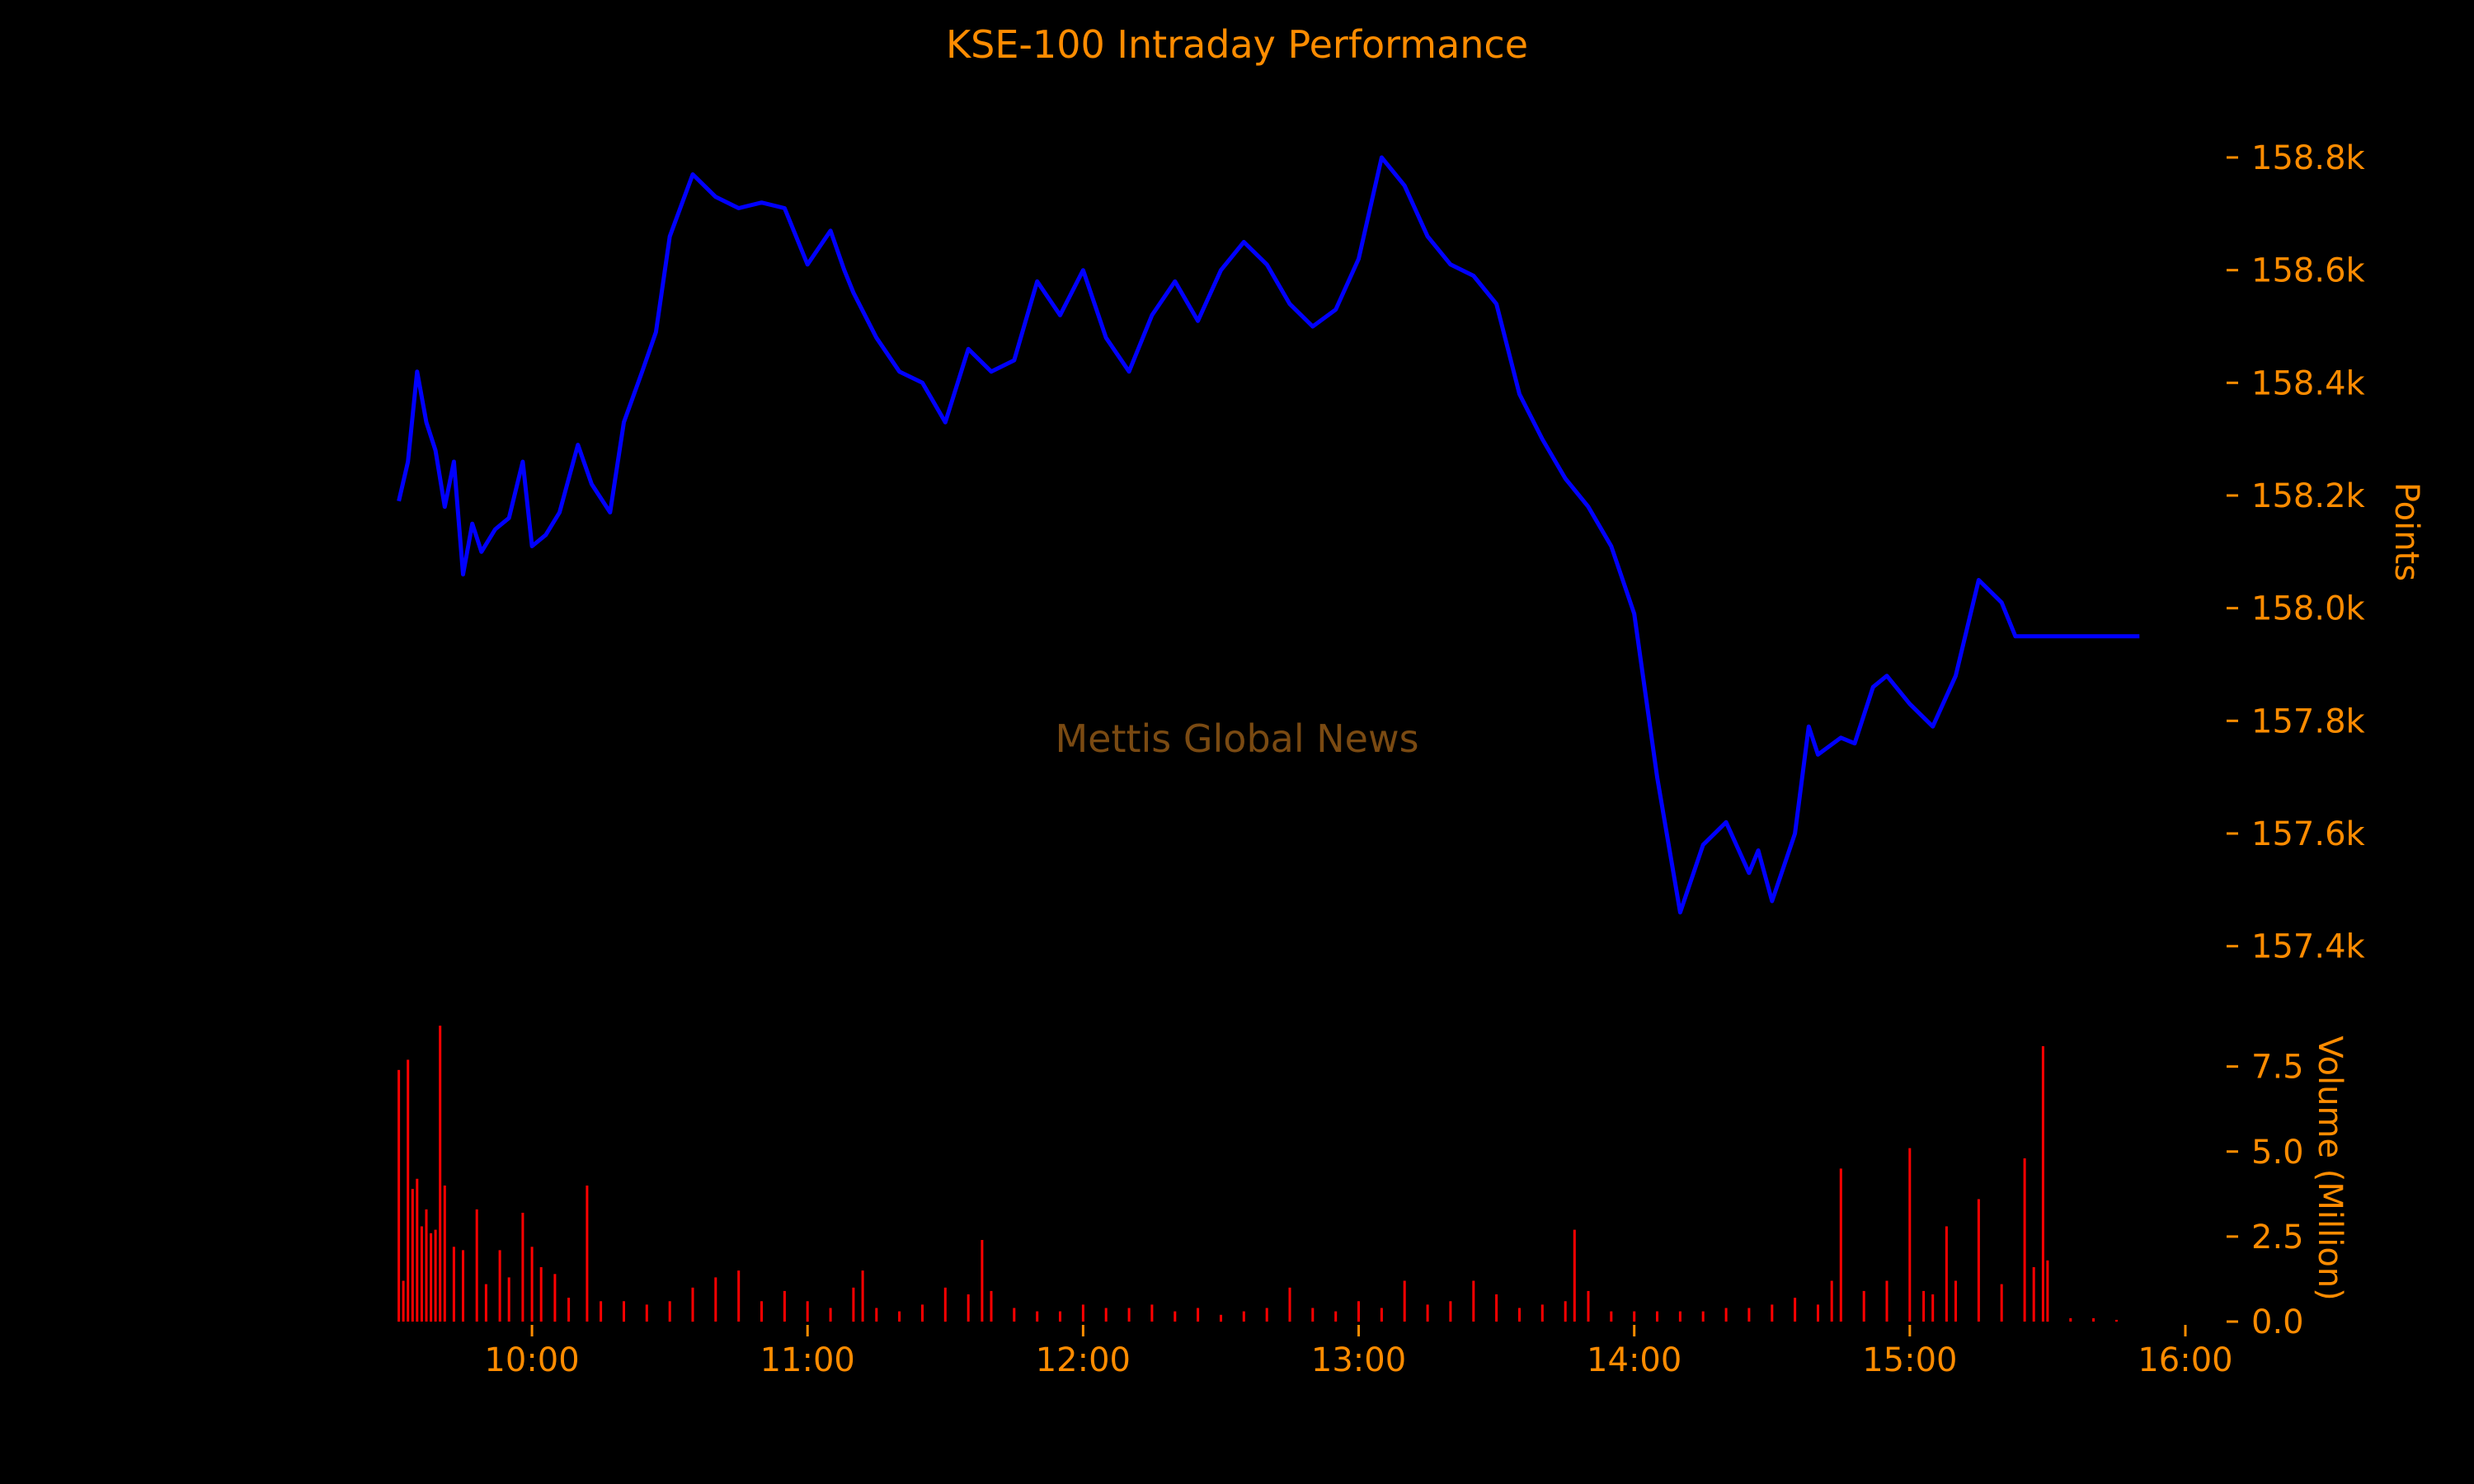  I want to click on time-tick-label: 12:00, so click(1083, 1360).